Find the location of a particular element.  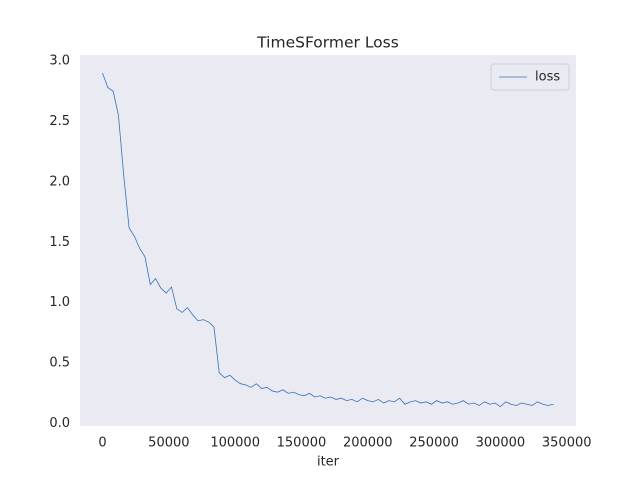

x-tick-label: 50000 is located at coordinates (168, 443).